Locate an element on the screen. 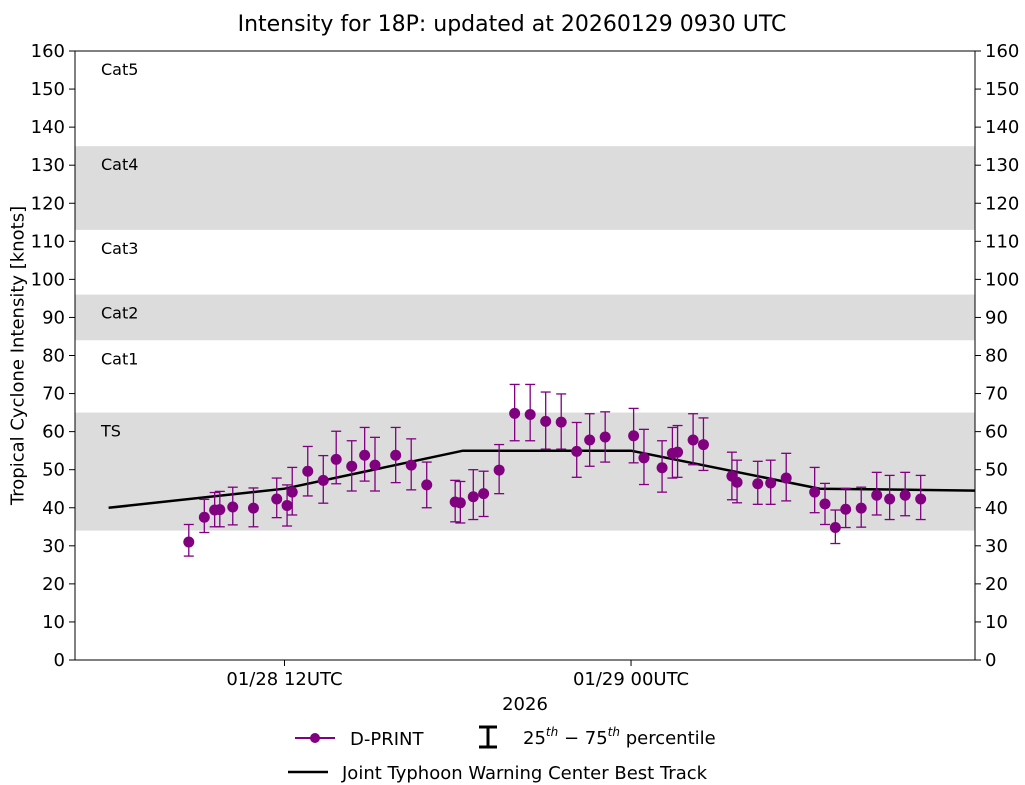  y-tick-label-right: 0 is located at coordinates (990, 660).